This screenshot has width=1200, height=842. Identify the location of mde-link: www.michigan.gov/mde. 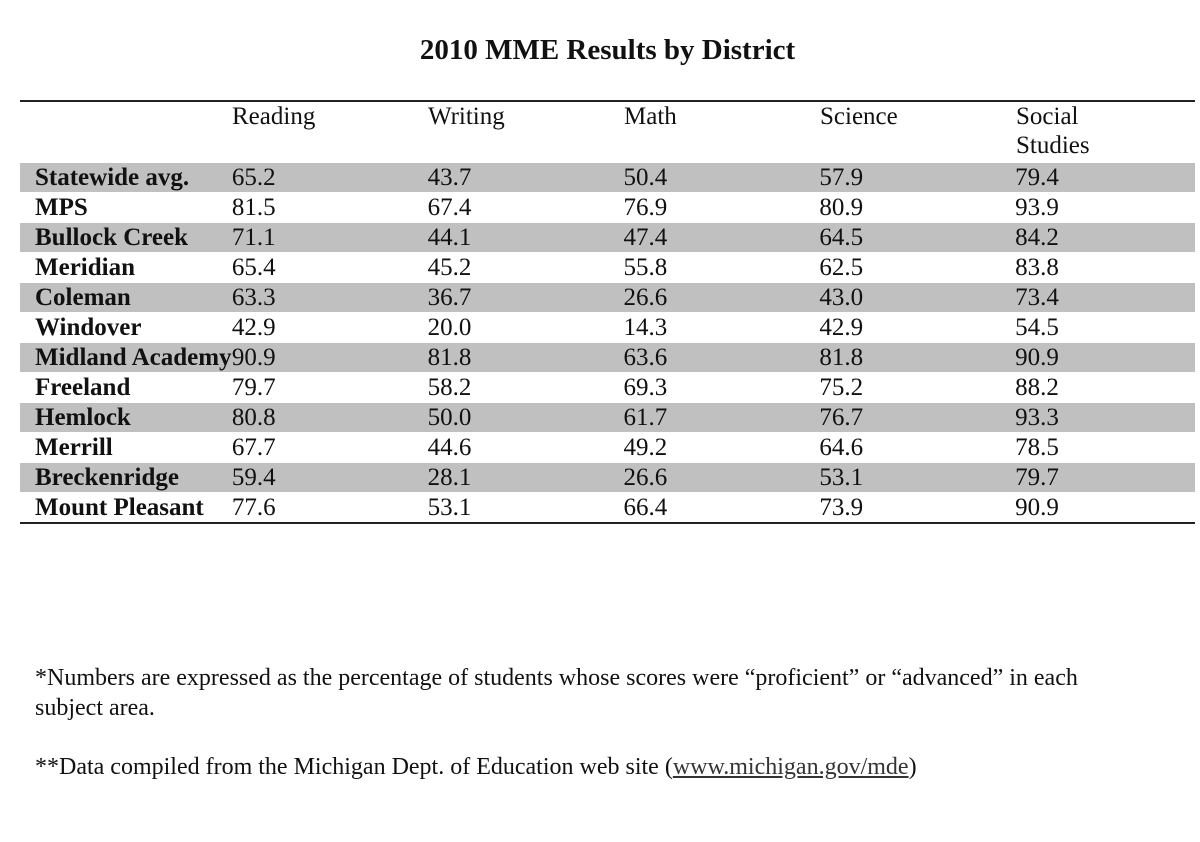
(790, 767).